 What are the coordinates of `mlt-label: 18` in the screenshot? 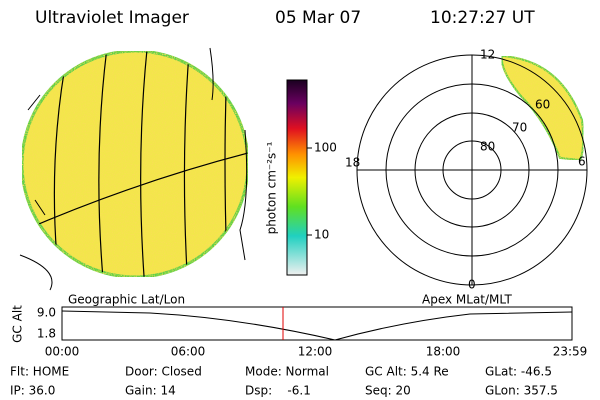 It's located at (352, 163).